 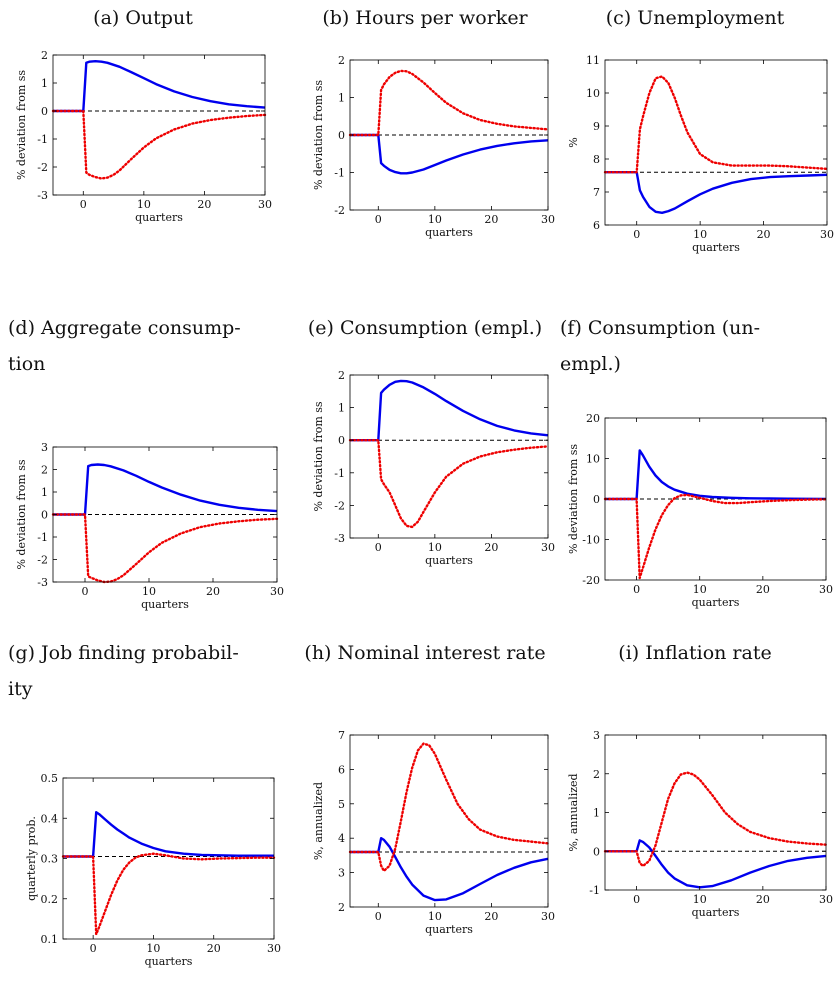 What do you see at coordinates (593, 459) in the screenshot?
I see `y-tick-label: 10` at bounding box center [593, 459].